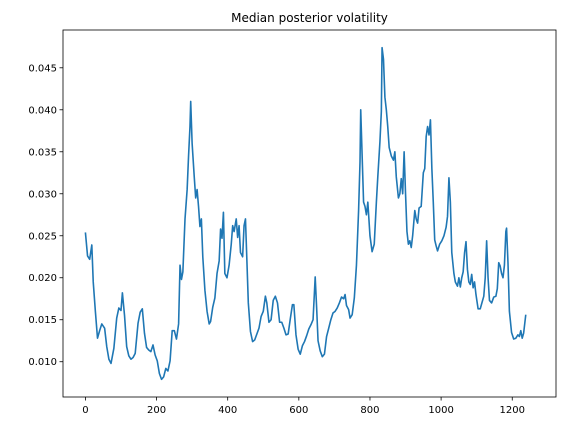 This screenshot has width=565, height=433. What do you see at coordinates (42, 68) in the screenshot?
I see `y-tick-label: 0.045` at bounding box center [42, 68].